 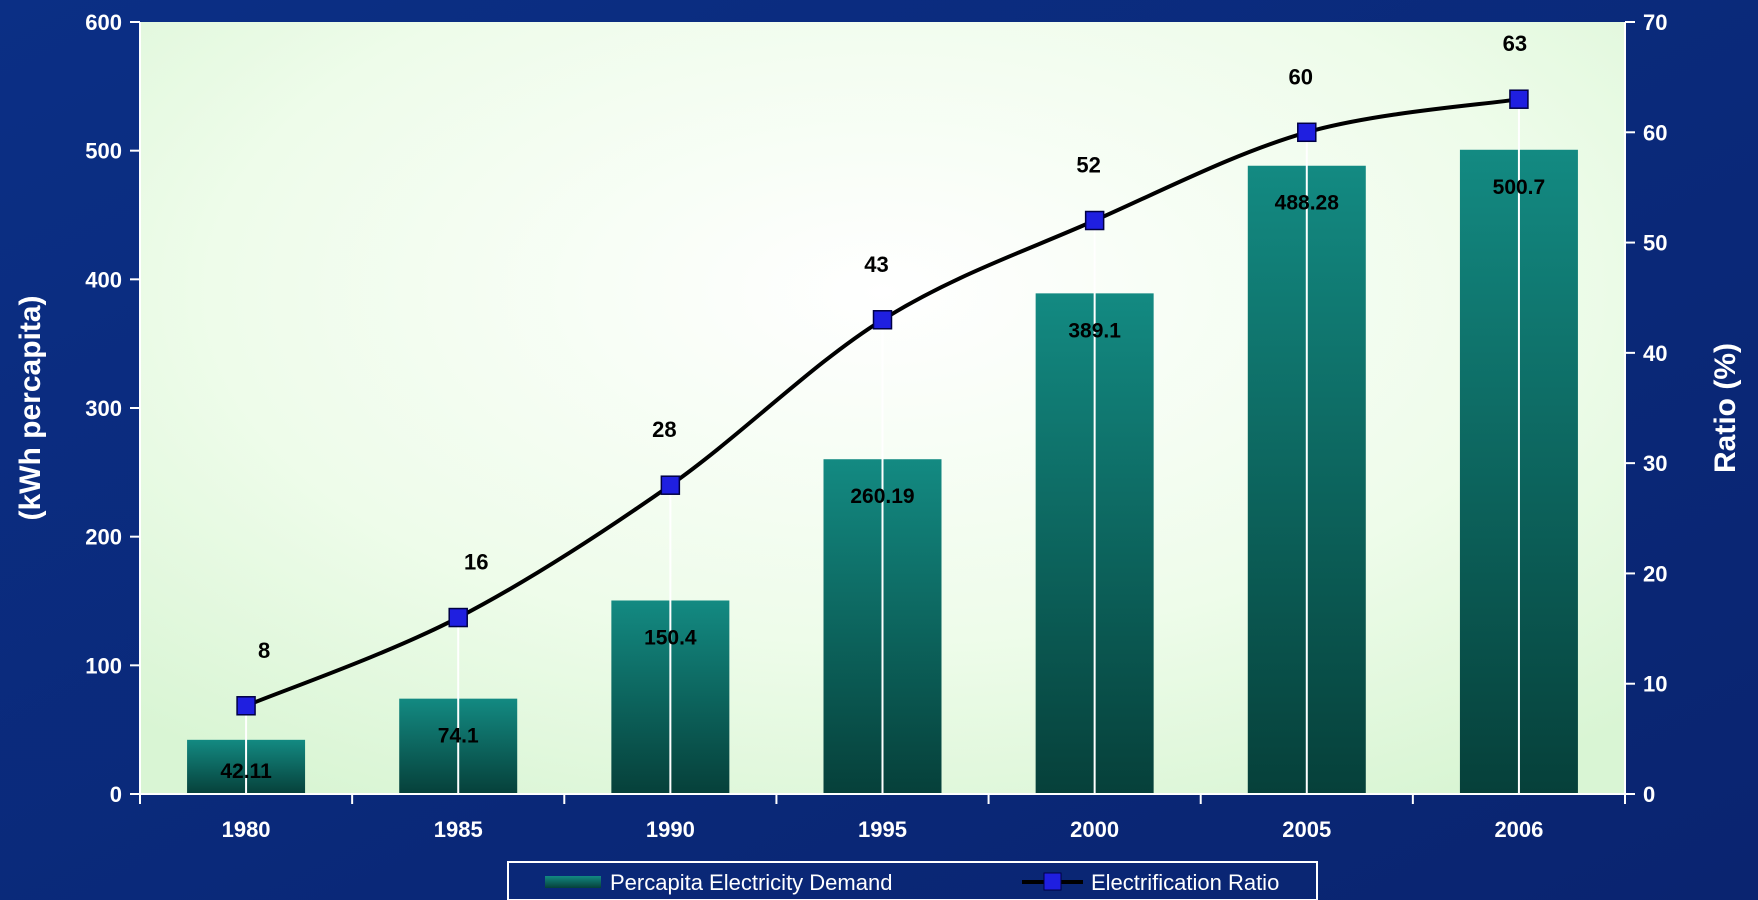 I want to click on legend-box, so click(x=912, y=880).